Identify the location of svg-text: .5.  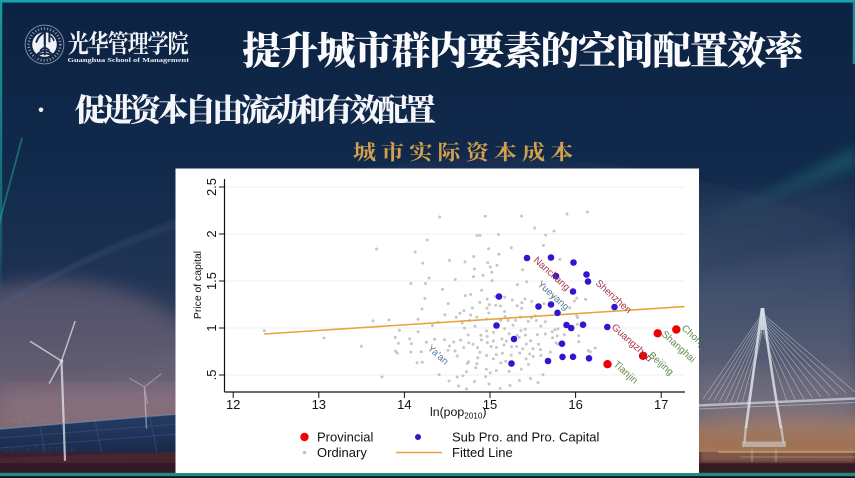
(211, 375).